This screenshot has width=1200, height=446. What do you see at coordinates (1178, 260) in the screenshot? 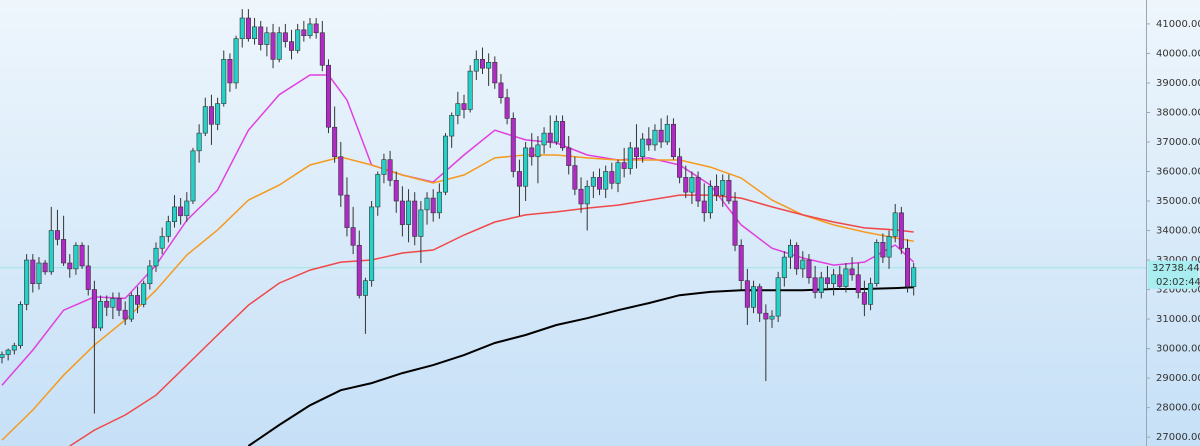
I see `y-tick-label: 33000.00` at bounding box center [1178, 260].